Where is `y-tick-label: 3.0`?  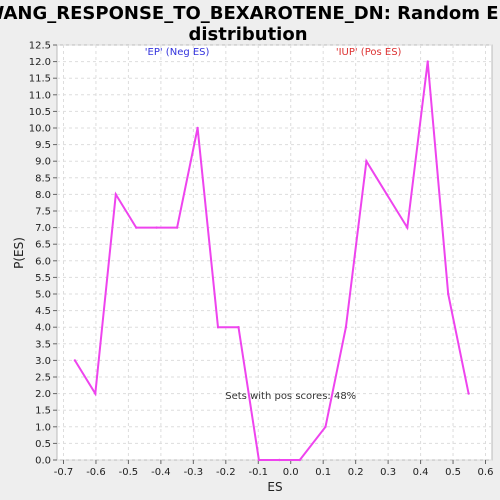
y-tick-label: 3.0 is located at coordinates (43, 361).